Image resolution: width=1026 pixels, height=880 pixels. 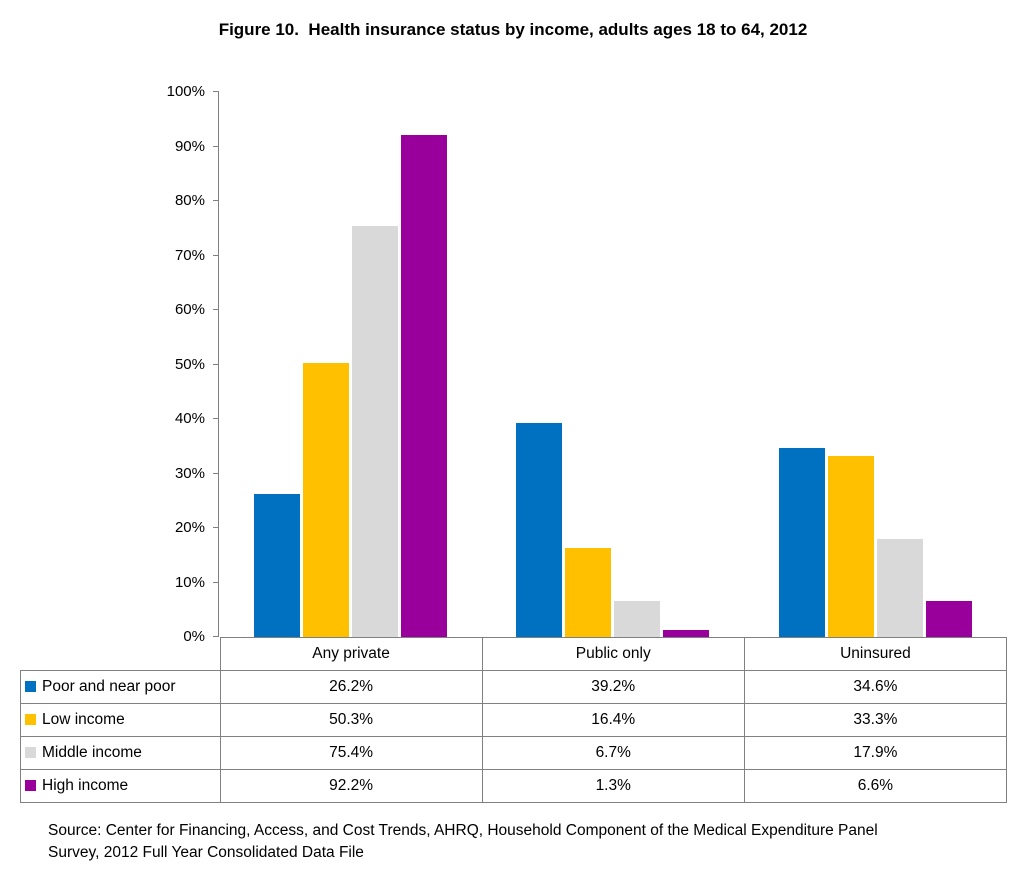 I want to click on table-header-row: Any private Public only Uninsured, so click(x=514, y=654).